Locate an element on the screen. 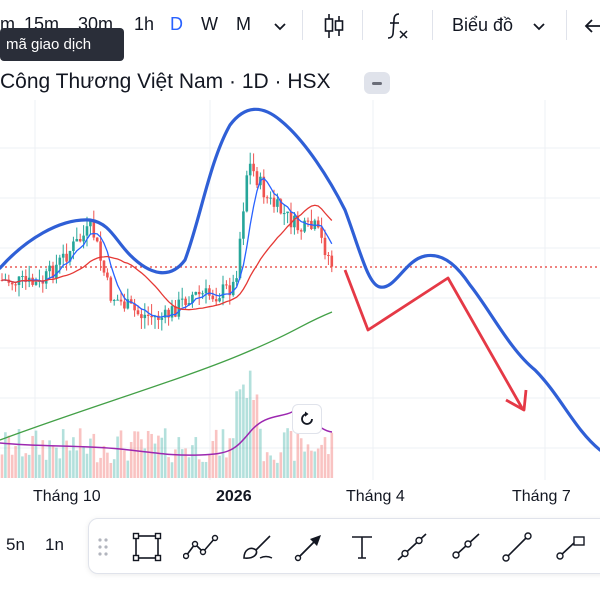 The width and height of the screenshot is (600, 600). chart-type-dropdown-icon is located at coordinates (539, 26).